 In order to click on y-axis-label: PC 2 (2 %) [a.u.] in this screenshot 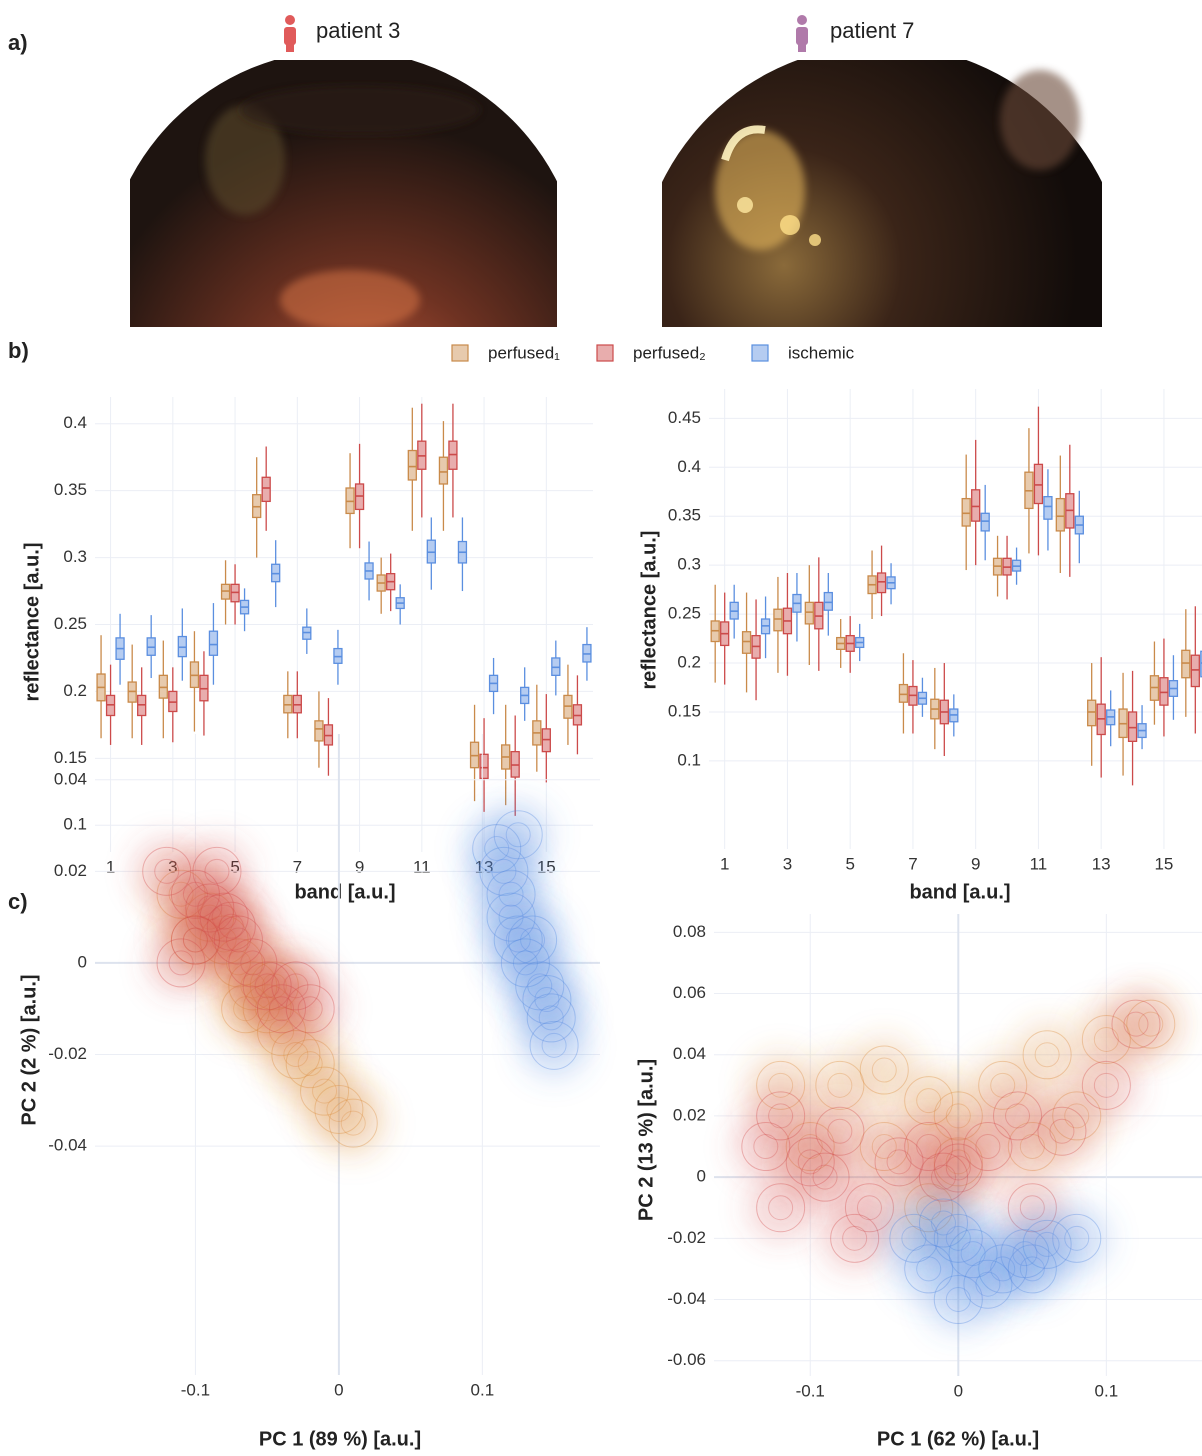, I will do `click(29, 1049)`.